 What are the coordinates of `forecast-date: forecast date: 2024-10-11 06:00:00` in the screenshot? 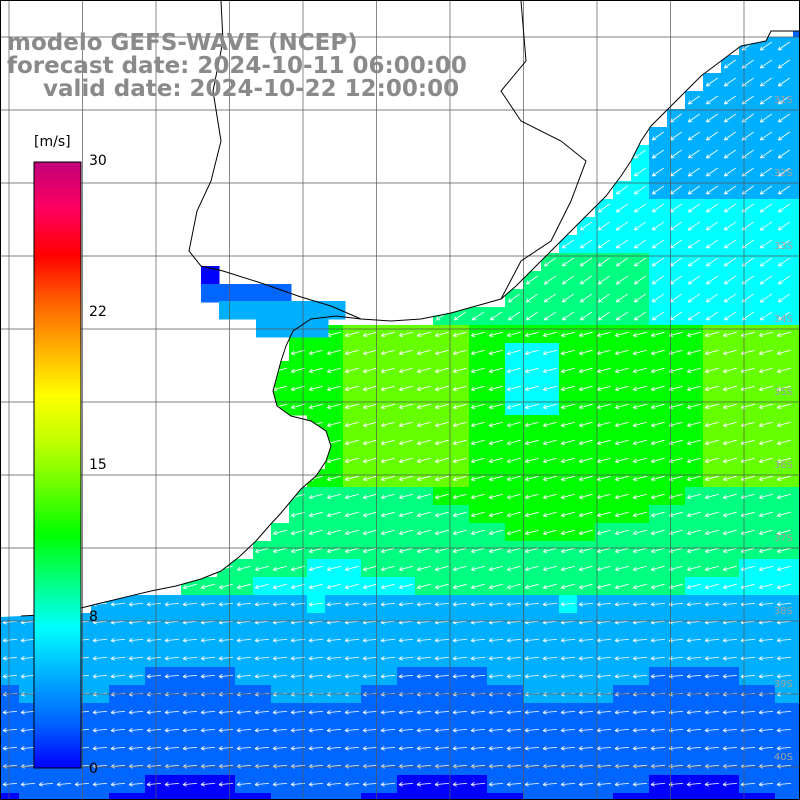 It's located at (237, 66).